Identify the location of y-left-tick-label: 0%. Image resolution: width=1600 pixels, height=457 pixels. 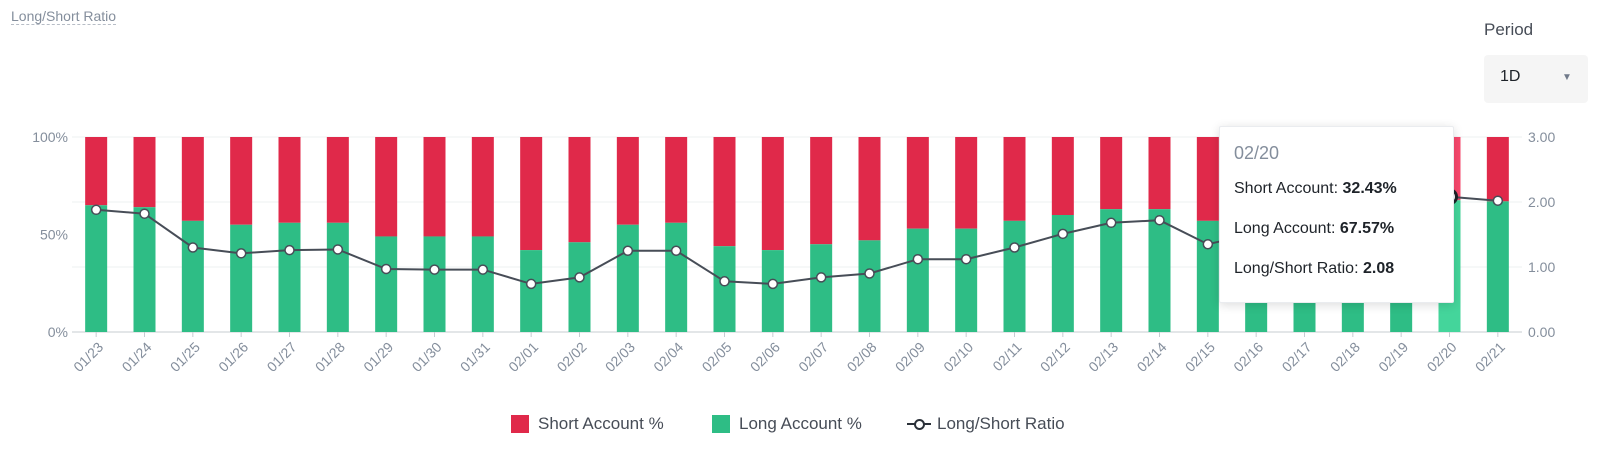
(58, 332).